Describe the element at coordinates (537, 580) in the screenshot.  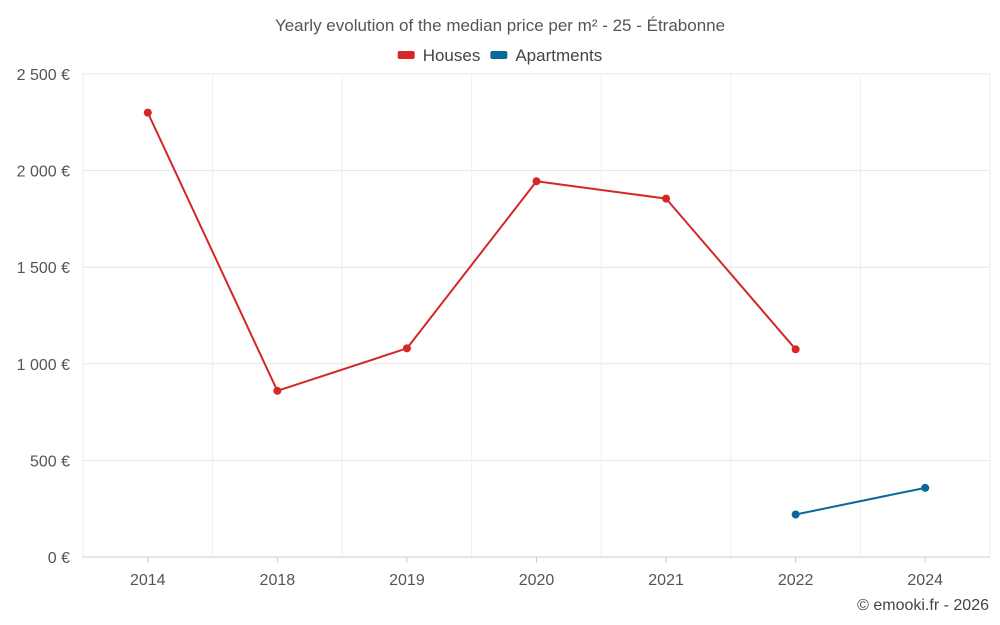
I see `x-tick-label: 2020` at that location.